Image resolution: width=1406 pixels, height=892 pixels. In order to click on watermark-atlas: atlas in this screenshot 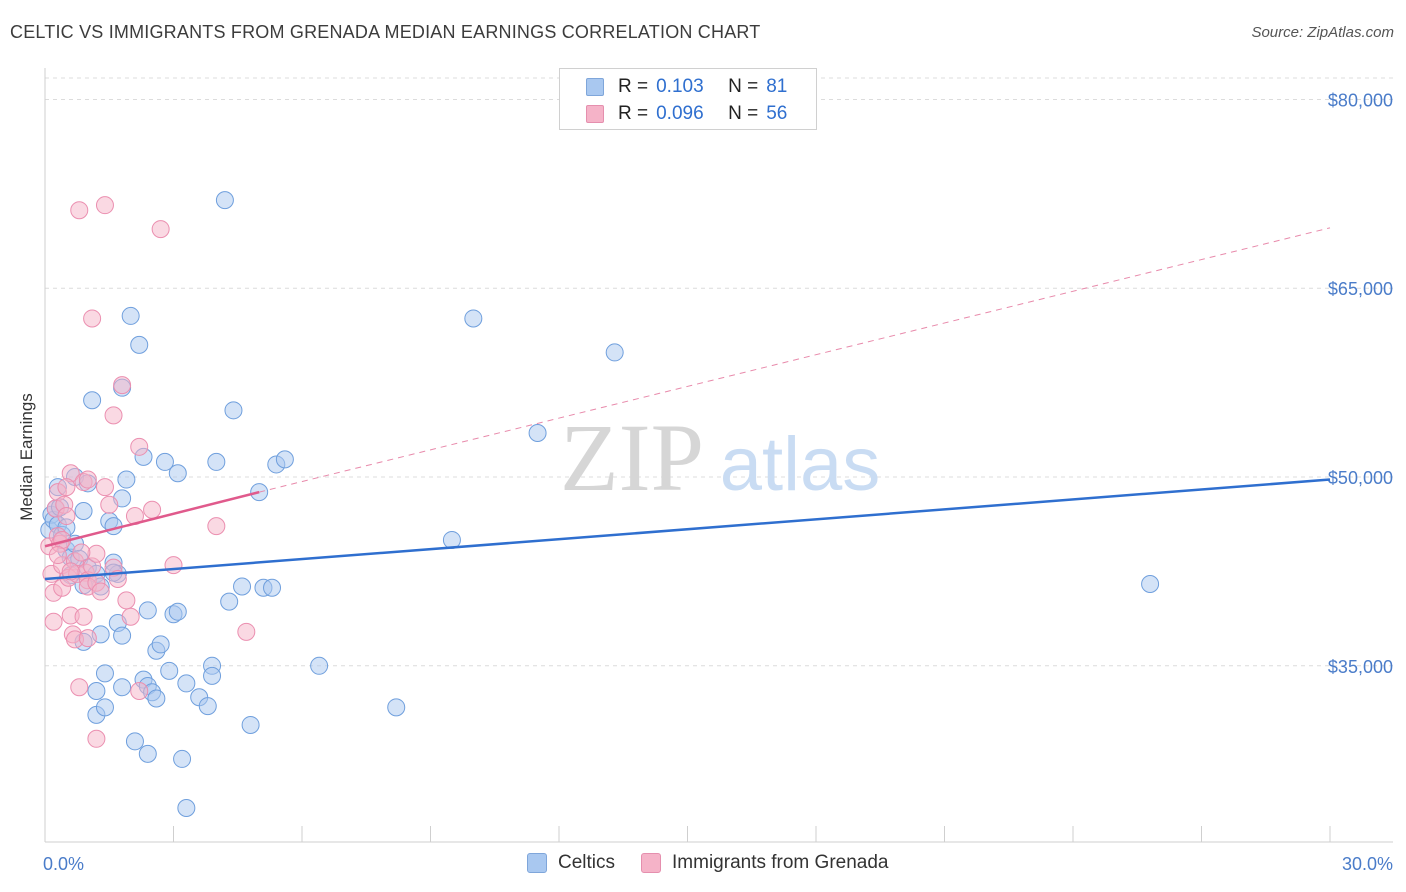, I will do `click(800, 464)`.